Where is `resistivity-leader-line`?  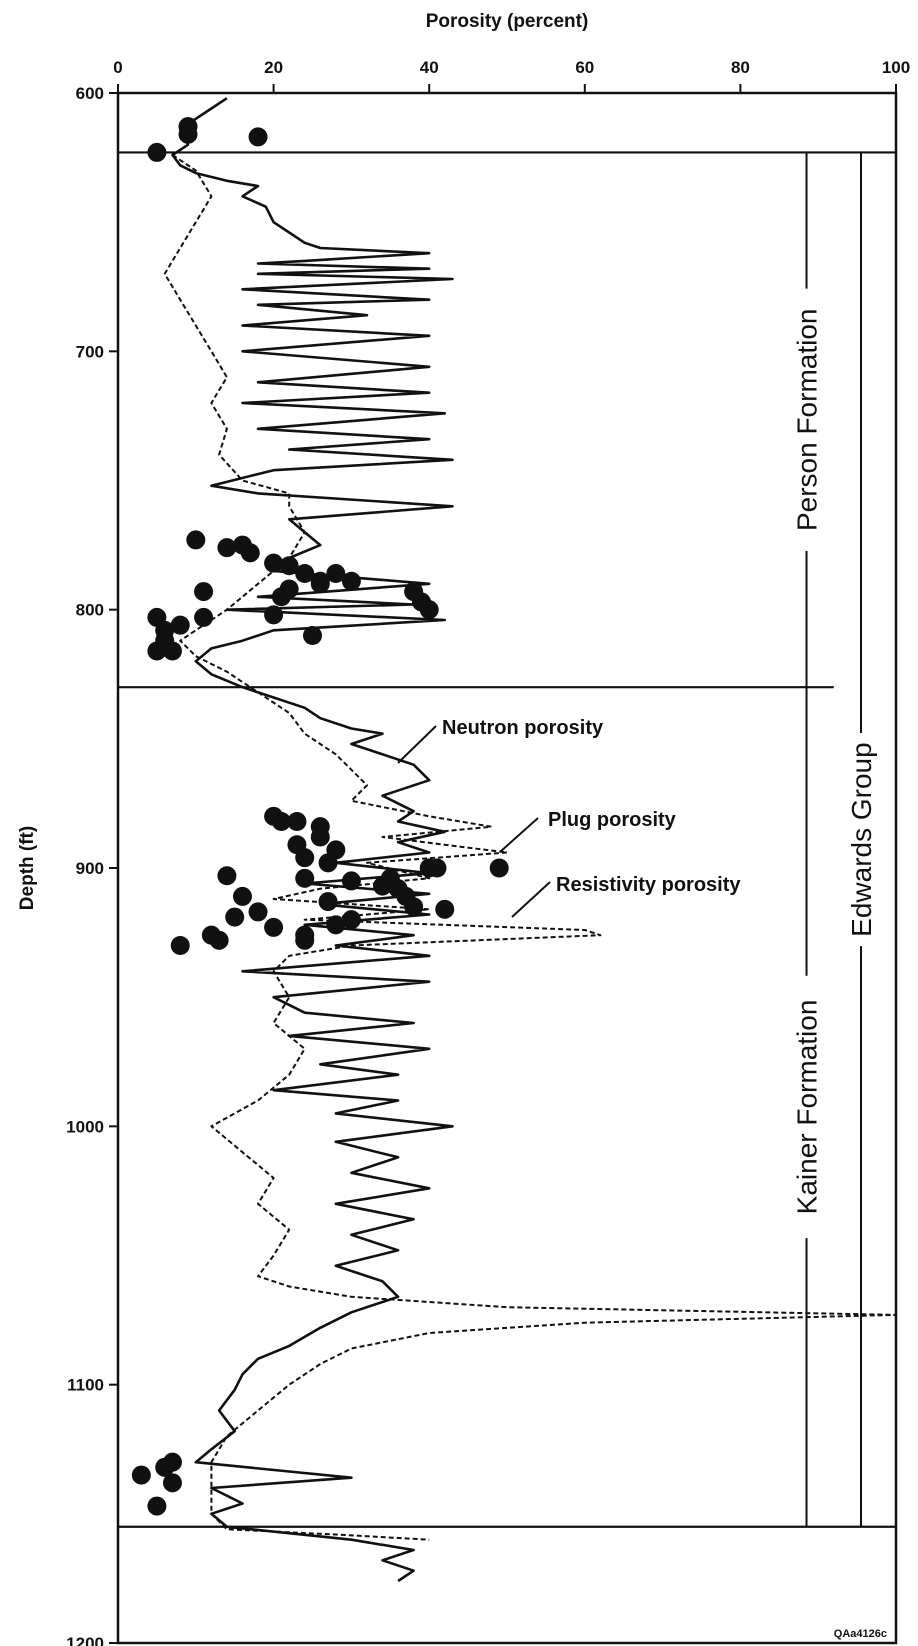
resistivity-leader-line is located at coordinates (531, 899).